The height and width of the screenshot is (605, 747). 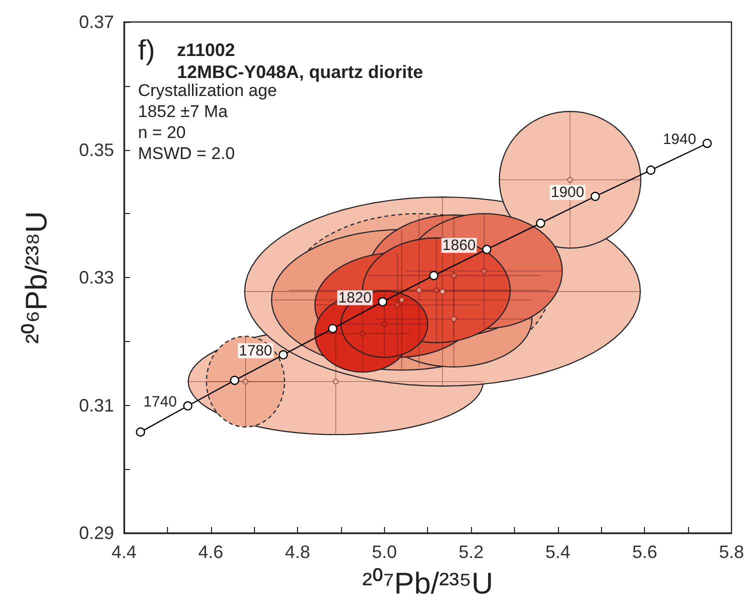 What do you see at coordinates (162, 132) in the screenshot?
I see `annotation: n = 20` at bounding box center [162, 132].